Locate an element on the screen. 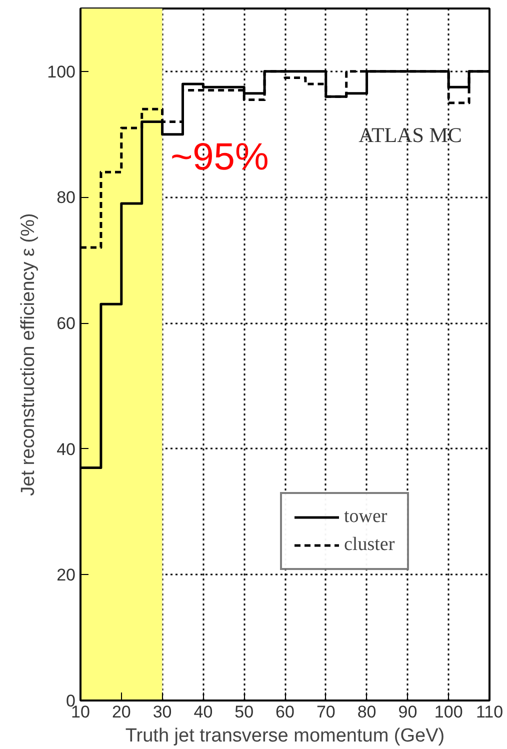 This screenshot has height=749, width=507. y-tick-label: 40 is located at coordinates (66, 449).